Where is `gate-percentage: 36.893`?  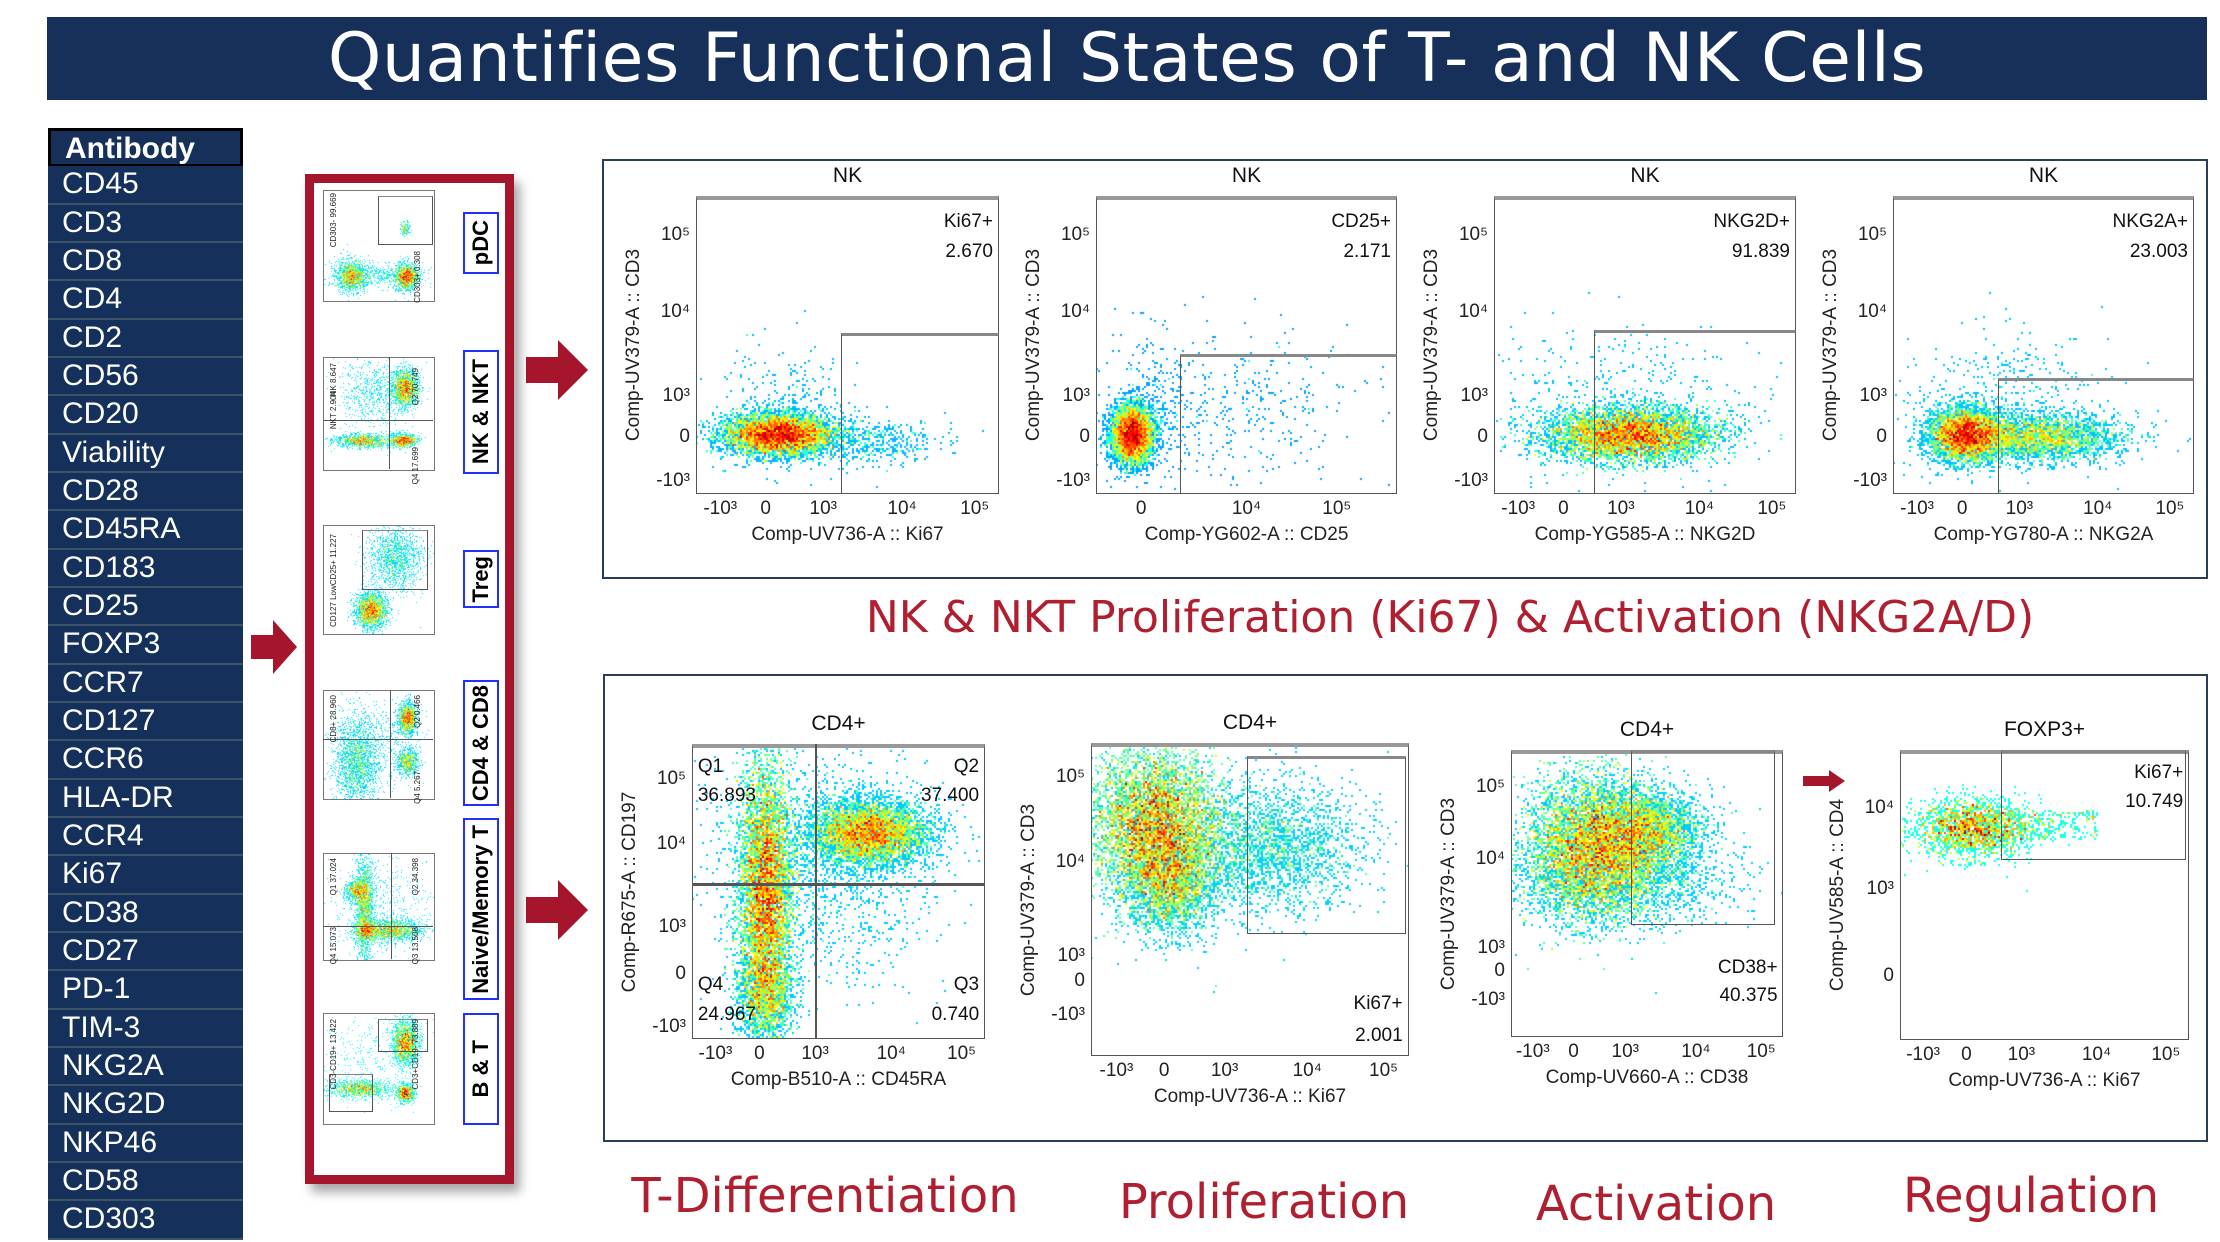
gate-percentage: 36.893 is located at coordinates (726, 796).